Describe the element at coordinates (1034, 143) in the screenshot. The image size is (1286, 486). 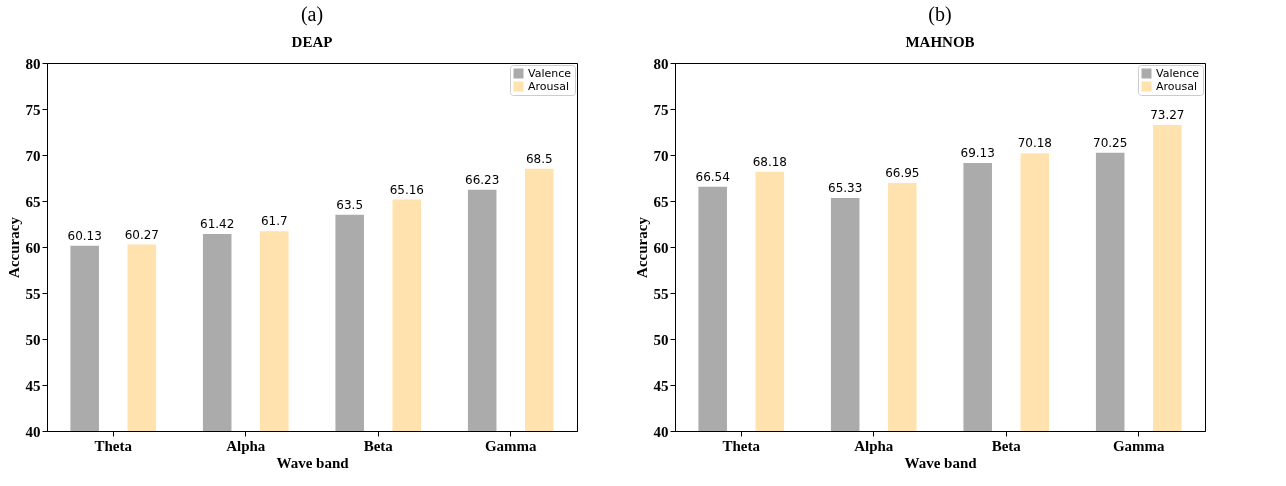
I see `data-label: 70.18` at that location.